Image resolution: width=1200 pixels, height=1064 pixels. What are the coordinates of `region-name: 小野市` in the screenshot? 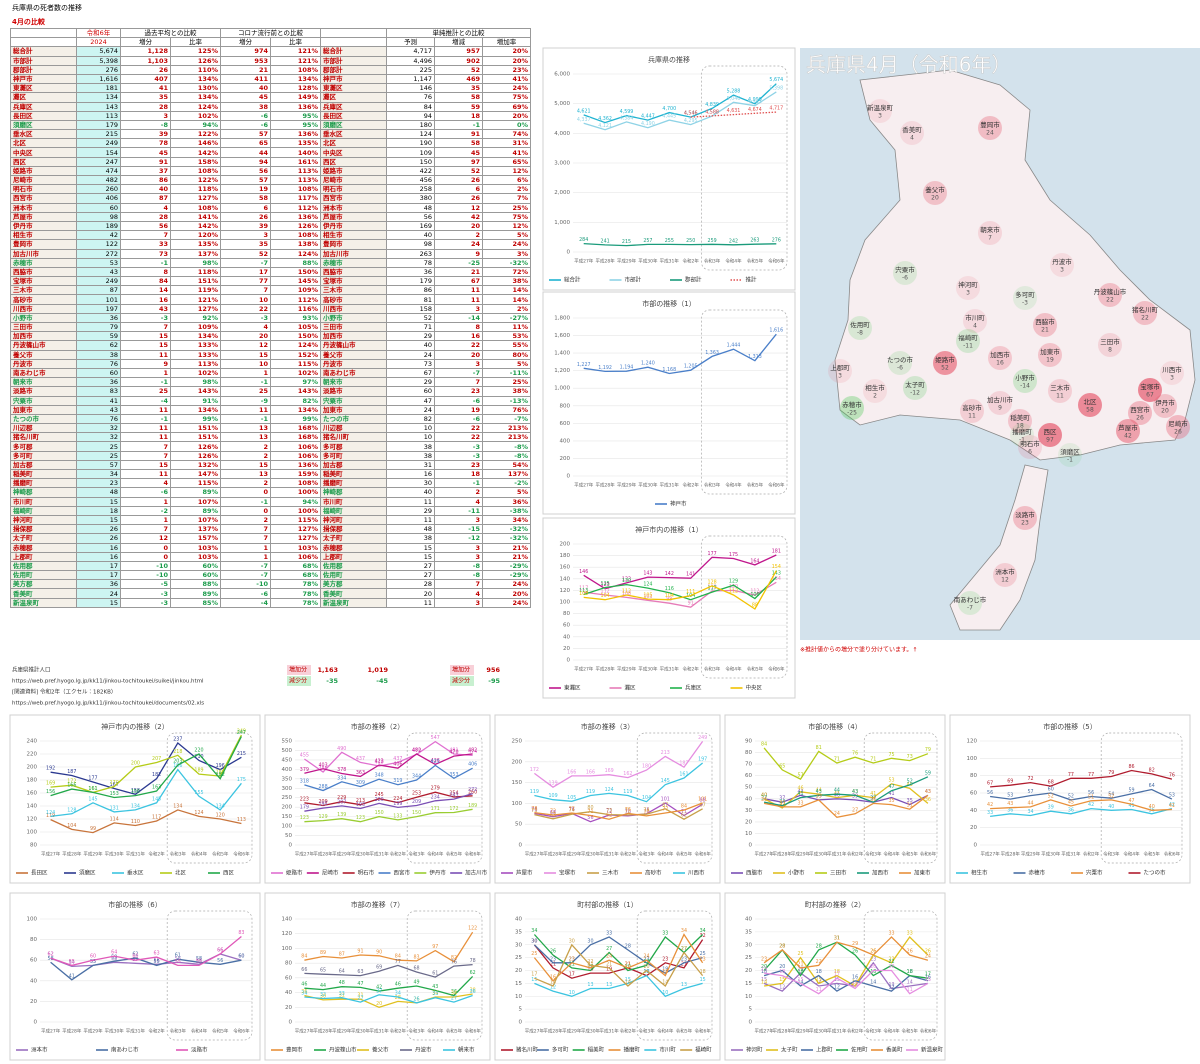 It's located at (43, 318).